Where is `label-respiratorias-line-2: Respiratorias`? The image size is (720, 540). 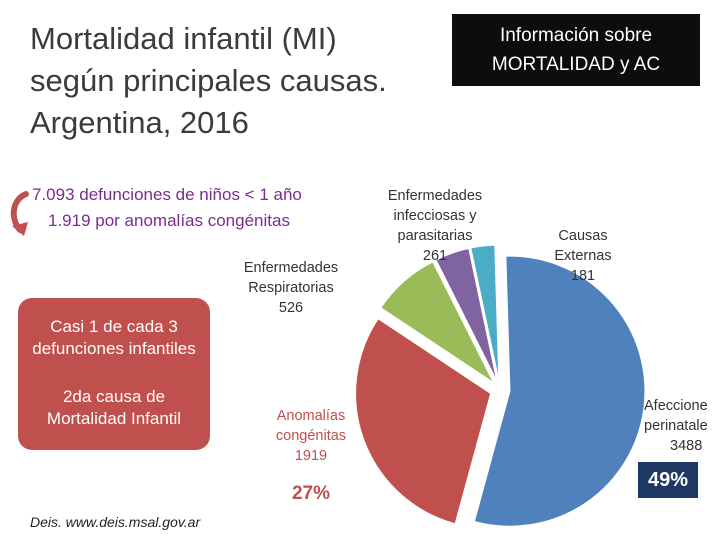
label-respiratorias-line-2: Respiratorias is located at coordinates (291, 288).